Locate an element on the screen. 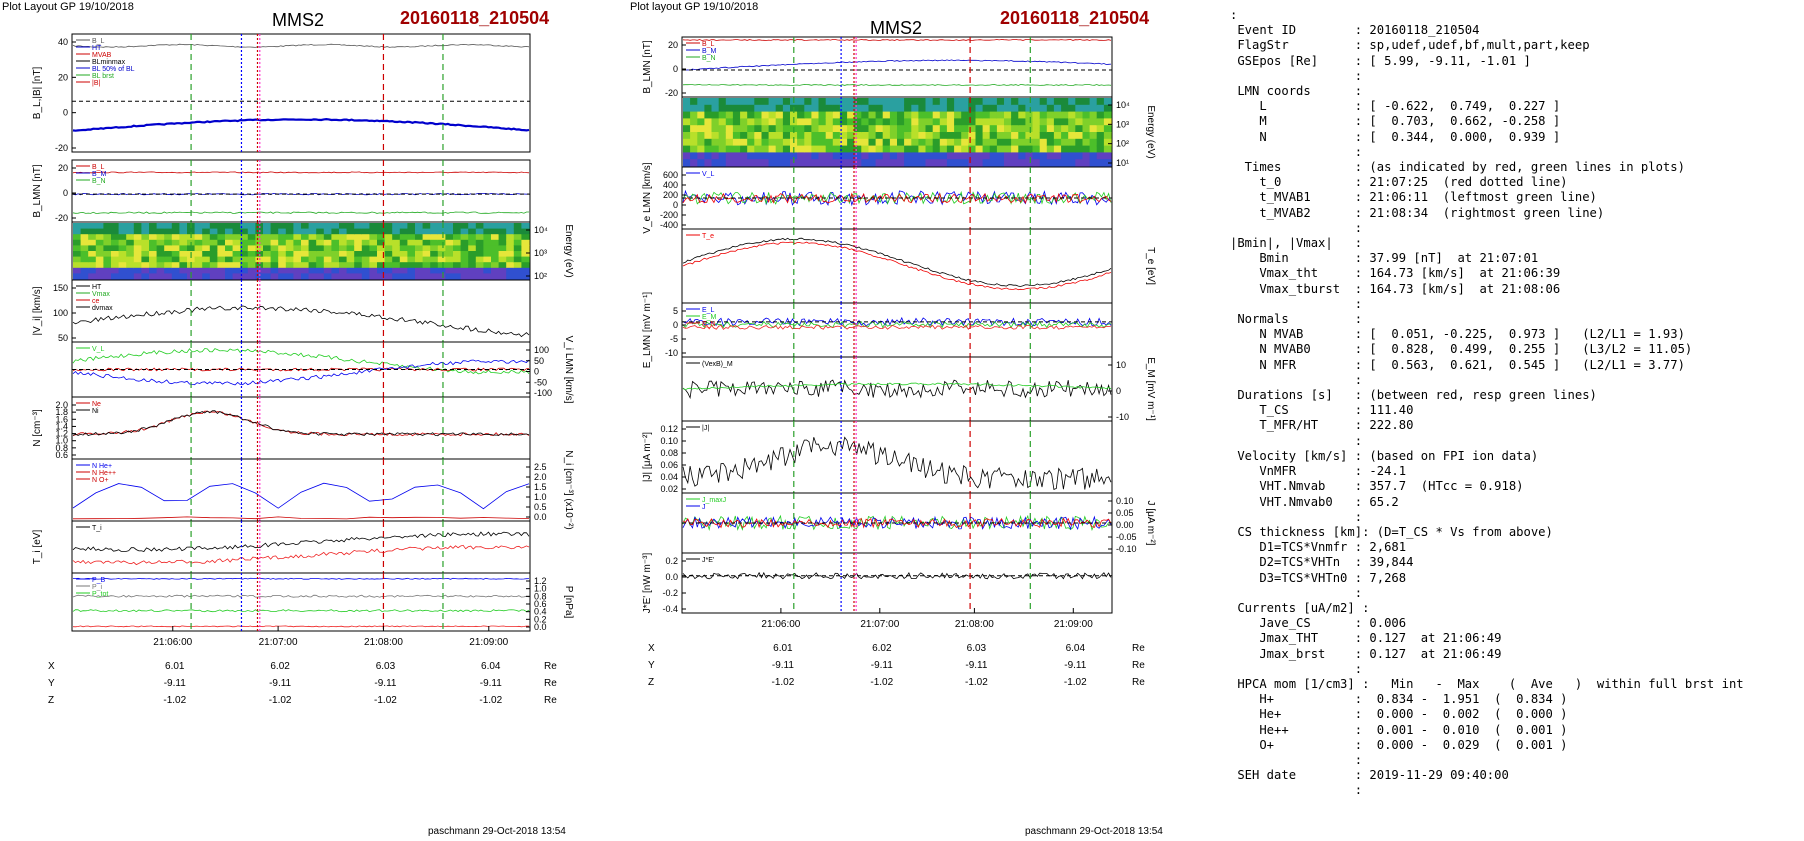  right-coord-label: Y is located at coordinates (651, 665).